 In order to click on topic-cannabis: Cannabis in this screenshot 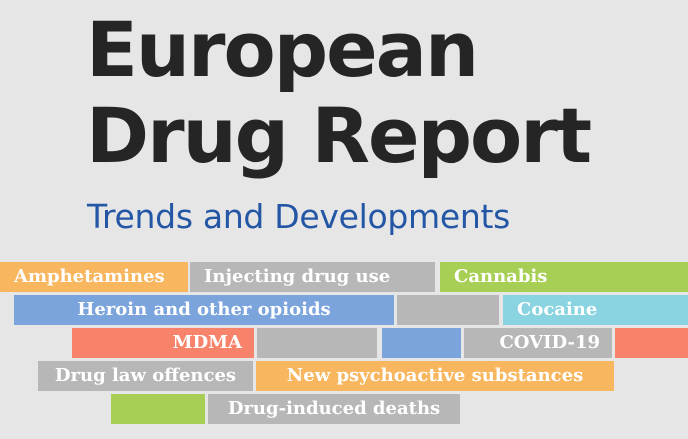, I will do `click(564, 277)`.